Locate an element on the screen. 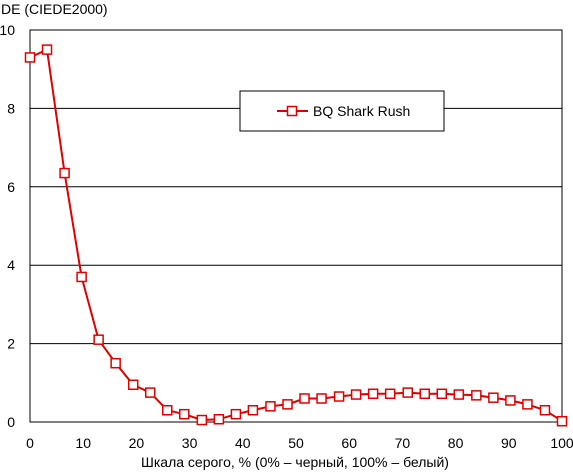  x-tick-30: 30 is located at coordinates (190, 443).